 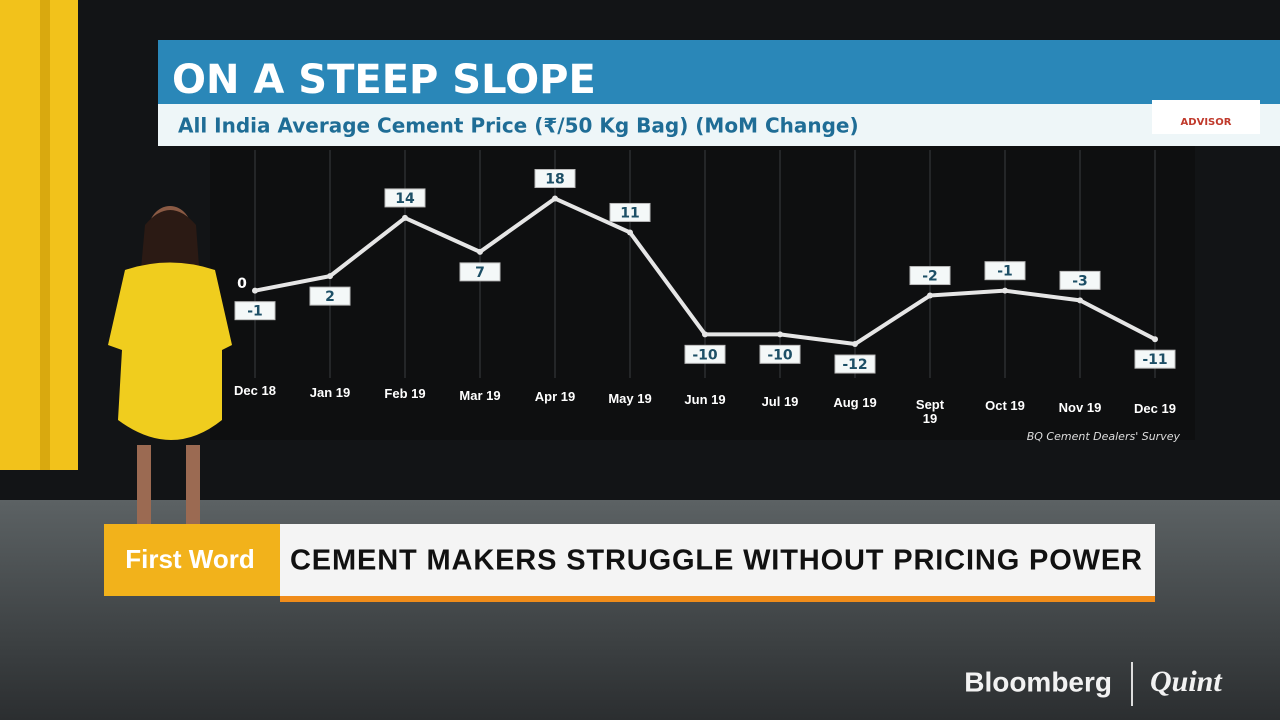 I want to click on presenter, so click(x=170, y=365).